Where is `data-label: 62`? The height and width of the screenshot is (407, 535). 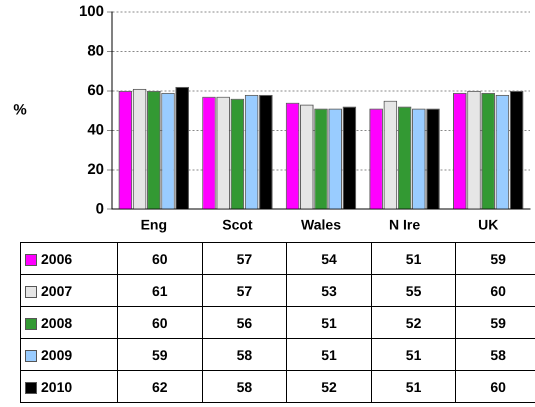
data-label: 62 is located at coordinates (160, 386).